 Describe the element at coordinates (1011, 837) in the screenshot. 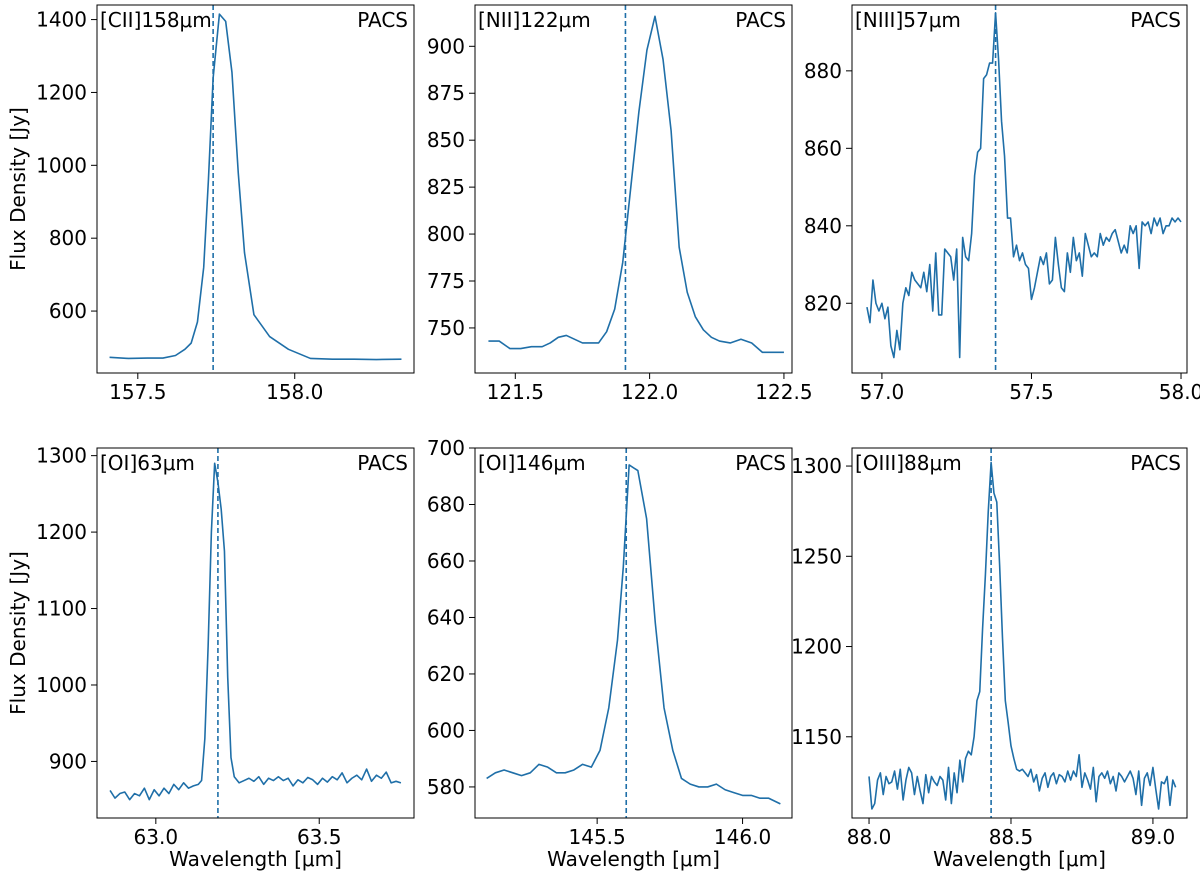

I see `x-tick-label: 88.5` at that location.